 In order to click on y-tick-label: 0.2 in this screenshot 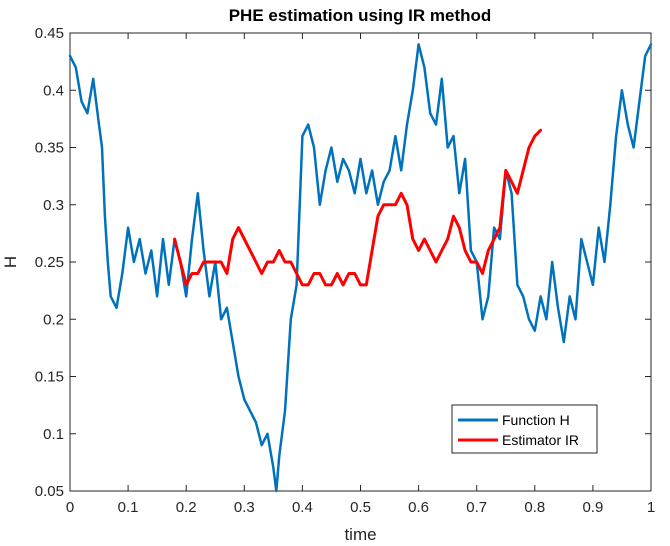, I will do `click(53, 319)`.